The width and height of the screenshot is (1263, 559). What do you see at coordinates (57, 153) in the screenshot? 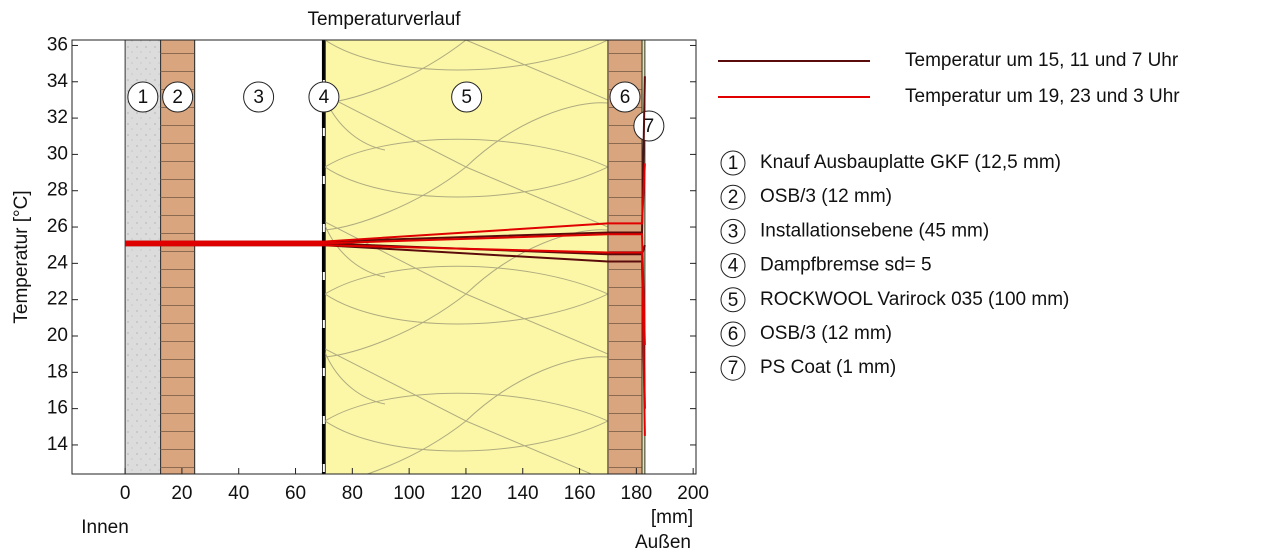
I see `y-tick-label: 30` at bounding box center [57, 153].